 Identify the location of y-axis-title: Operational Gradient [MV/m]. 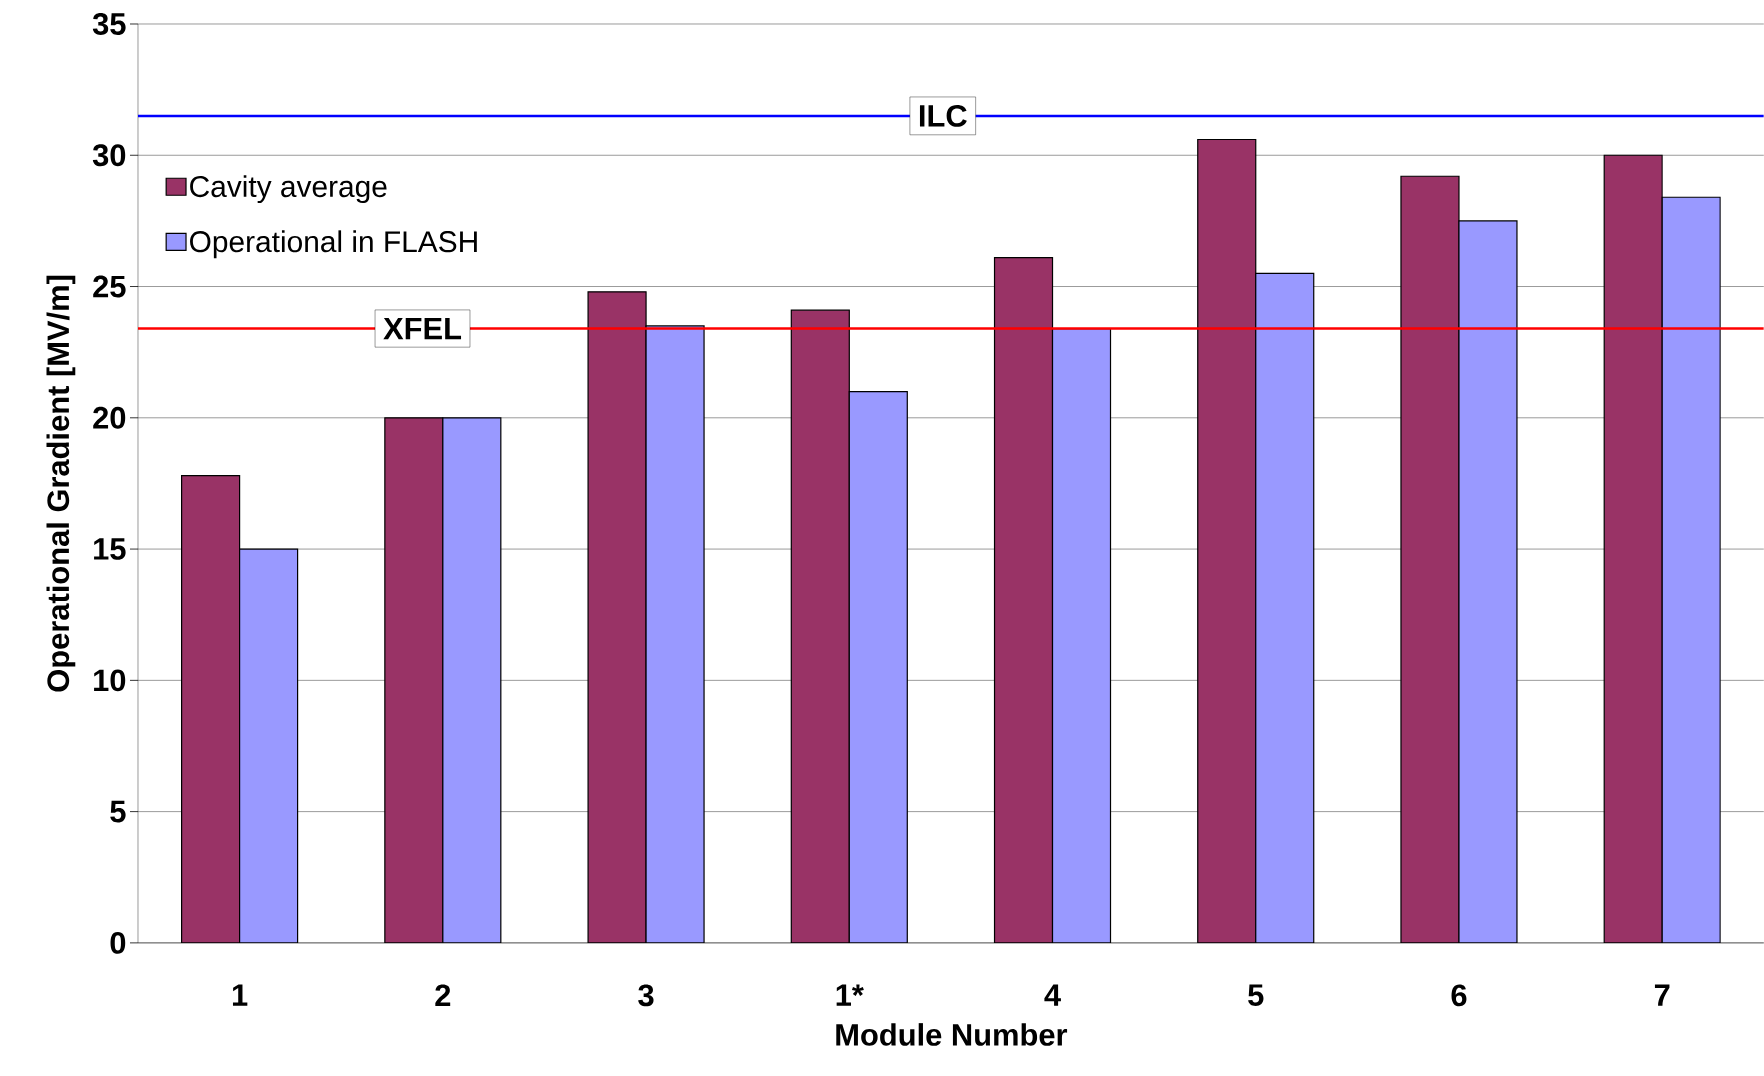
(61, 483).